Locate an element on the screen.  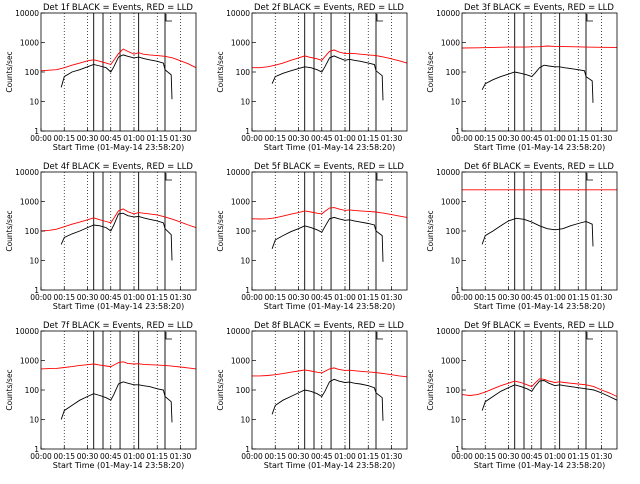
plot-title: Det 2f BLACK = Events, RED = LLD is located at coordinates (329, 8).